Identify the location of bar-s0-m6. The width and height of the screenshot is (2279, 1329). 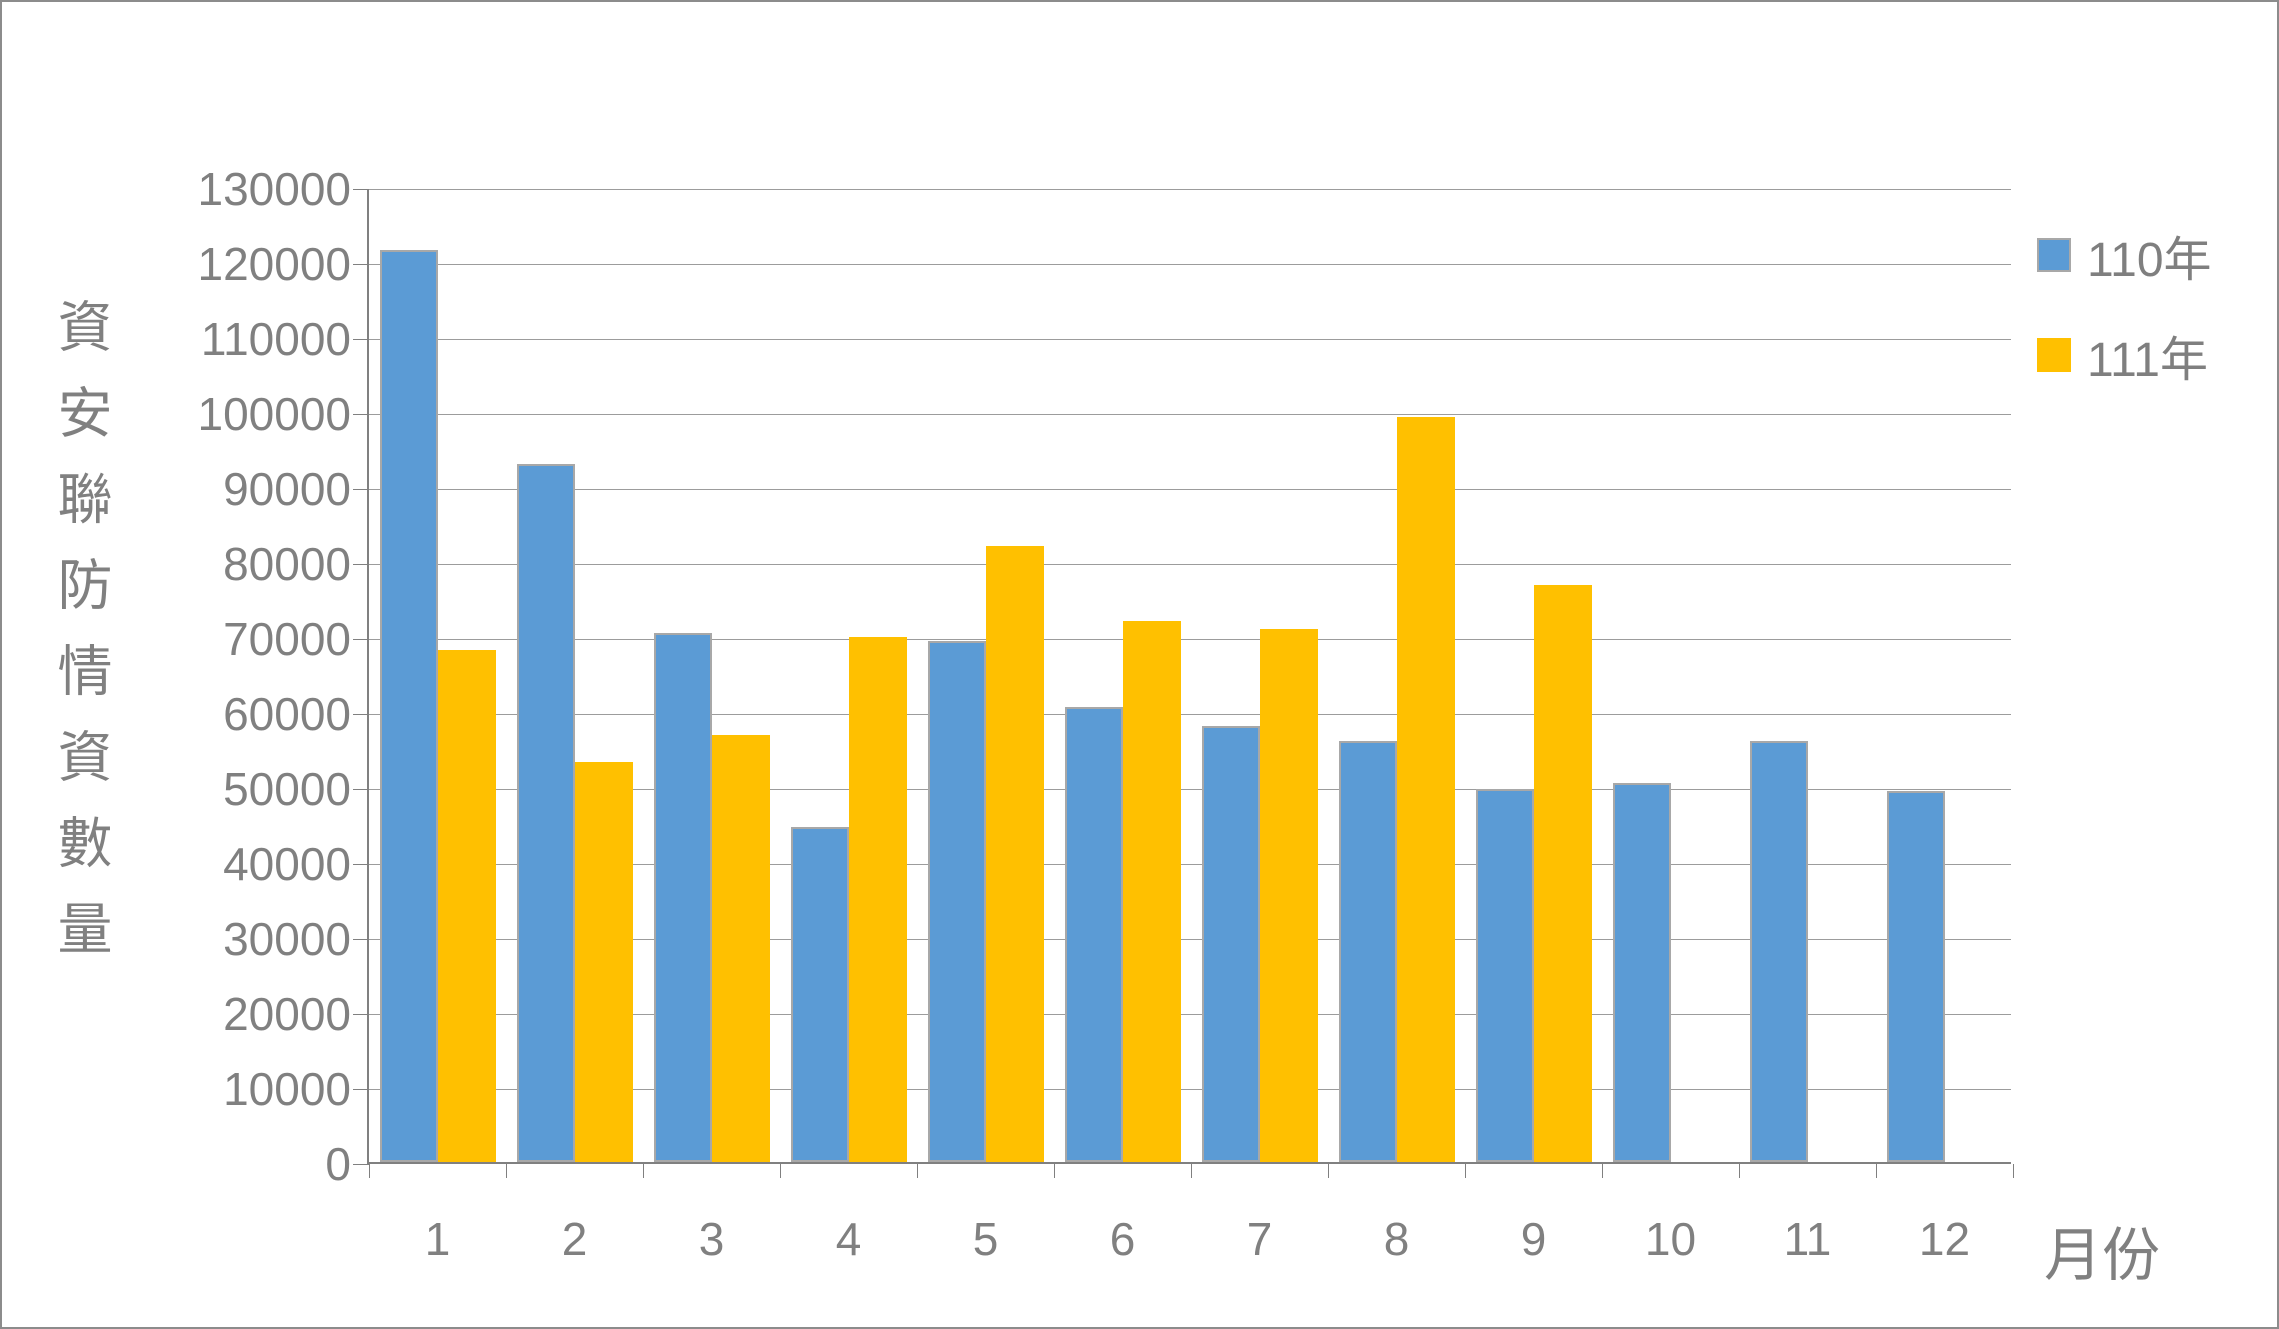
(1093, 934).